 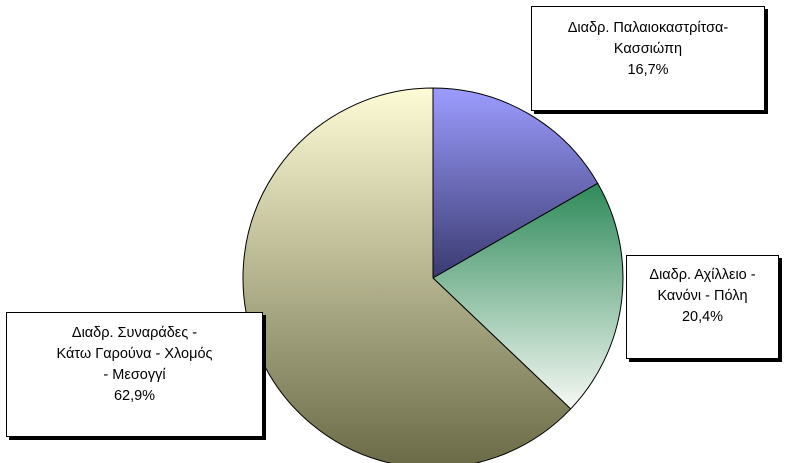 What do you see at coordinates (648, 58) in the screenshot?
I see `slice-label-palaiokastritsa: Διαδρ. Παλαιοκαστρίτσα- Κασσιώπη 16,7%` at bounding box center [648, 58].